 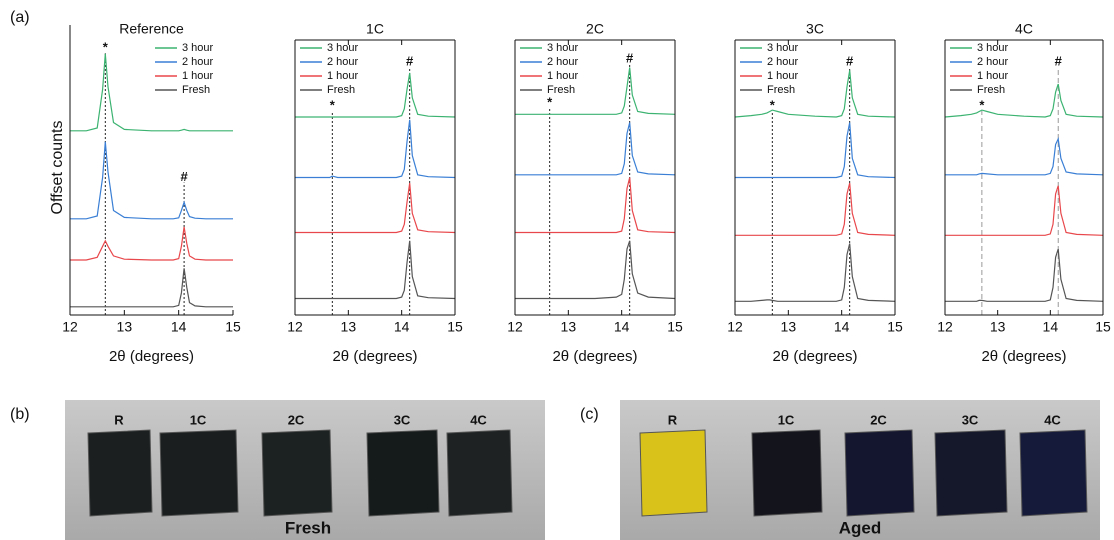 What do you see at coordinates (308, 527) in the screenshot?
I see `photo-caption: Fresh` at bounding box center [308, 527].